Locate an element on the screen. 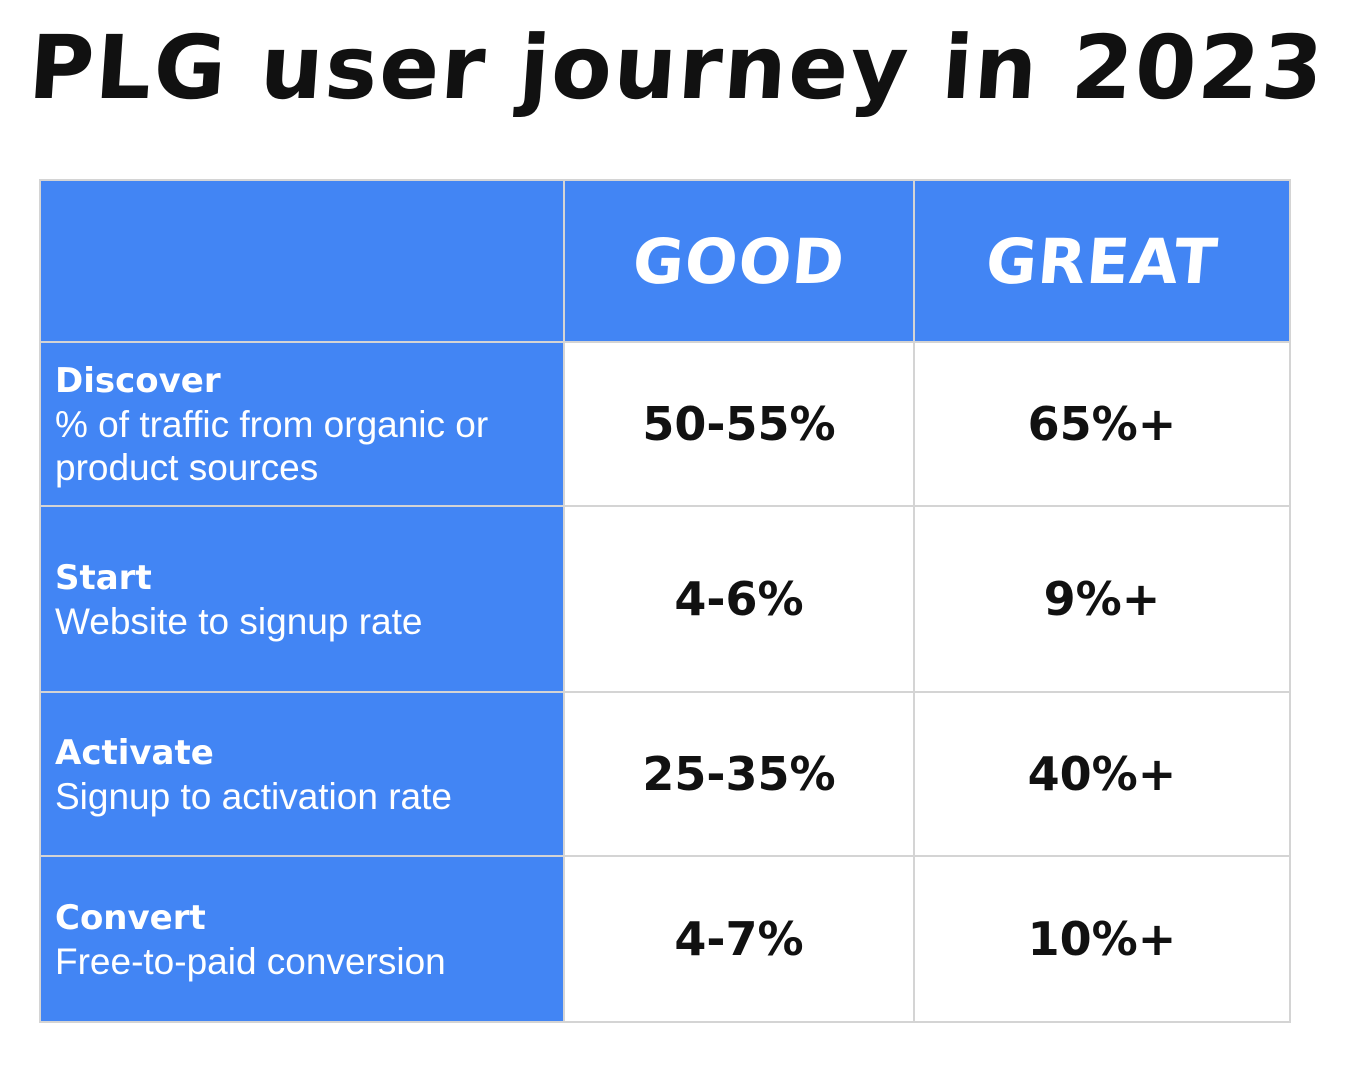  good-value: 4-7% is located at coordinates (739, 939).